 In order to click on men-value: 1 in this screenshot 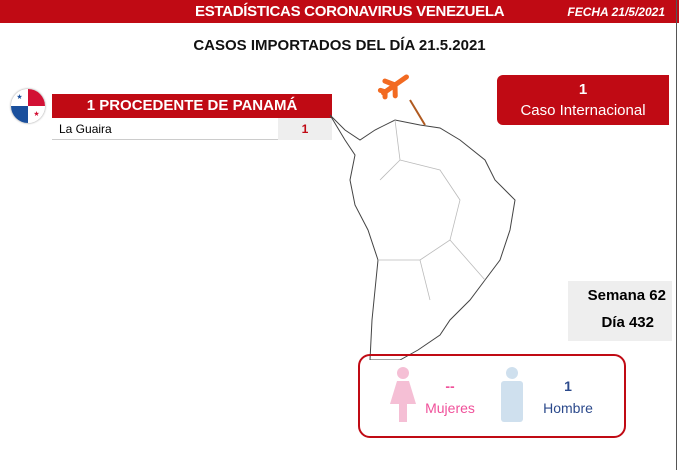, I will do `click(568, 386)`.